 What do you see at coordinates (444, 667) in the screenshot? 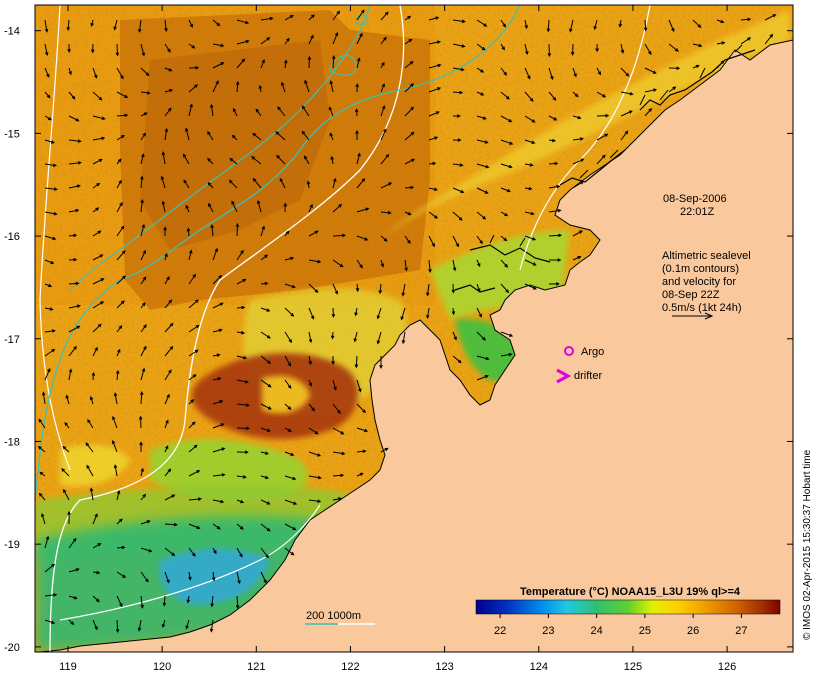
I see `lon-tick-label: 123` at bounding box center [444, 667].